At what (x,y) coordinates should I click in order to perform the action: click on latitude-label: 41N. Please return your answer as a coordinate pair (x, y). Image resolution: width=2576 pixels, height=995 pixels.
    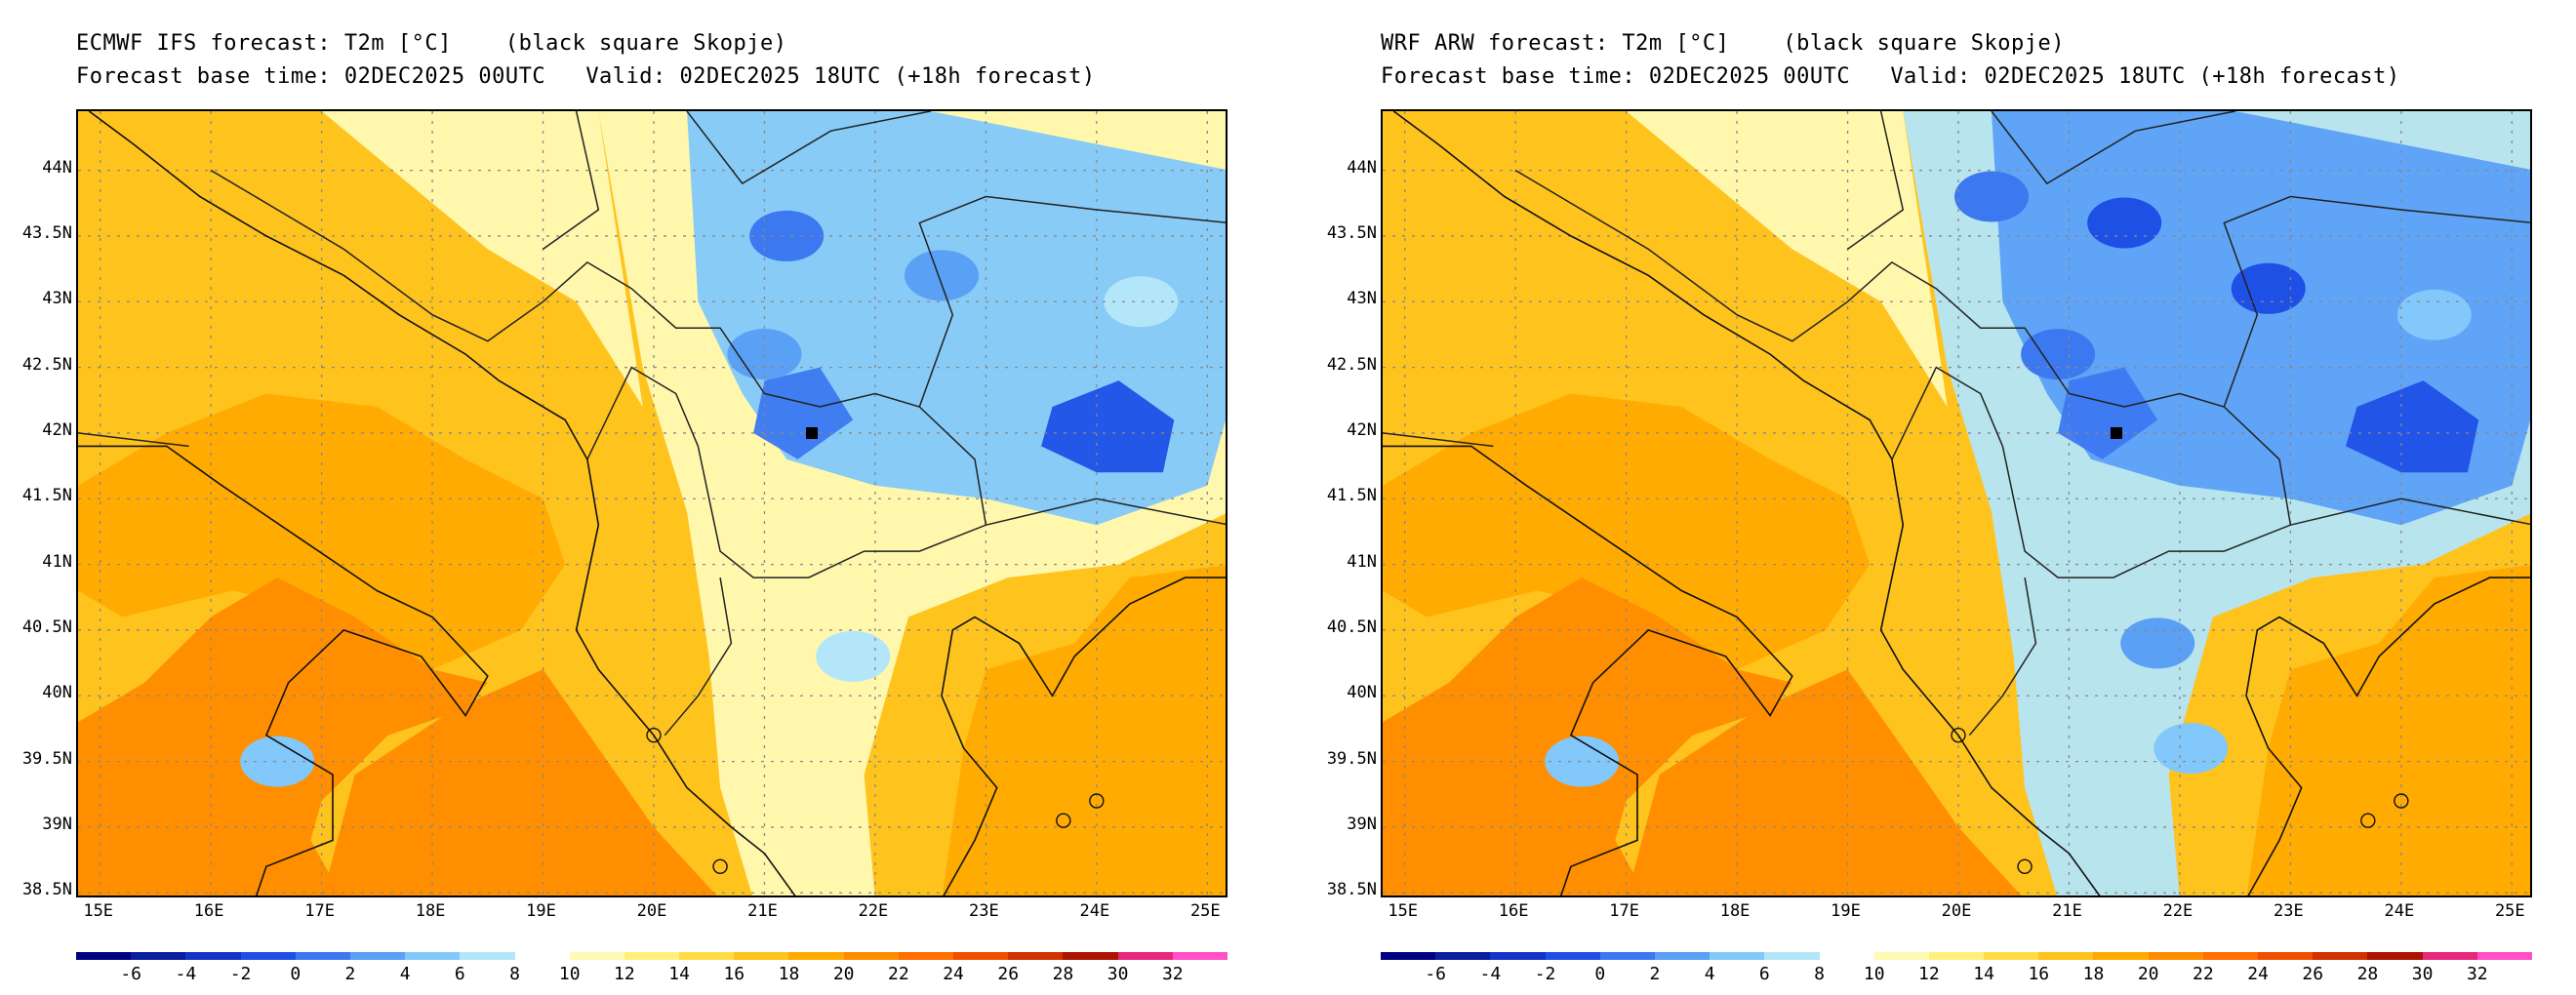
    Looking at the image, I should click on (57, 561).